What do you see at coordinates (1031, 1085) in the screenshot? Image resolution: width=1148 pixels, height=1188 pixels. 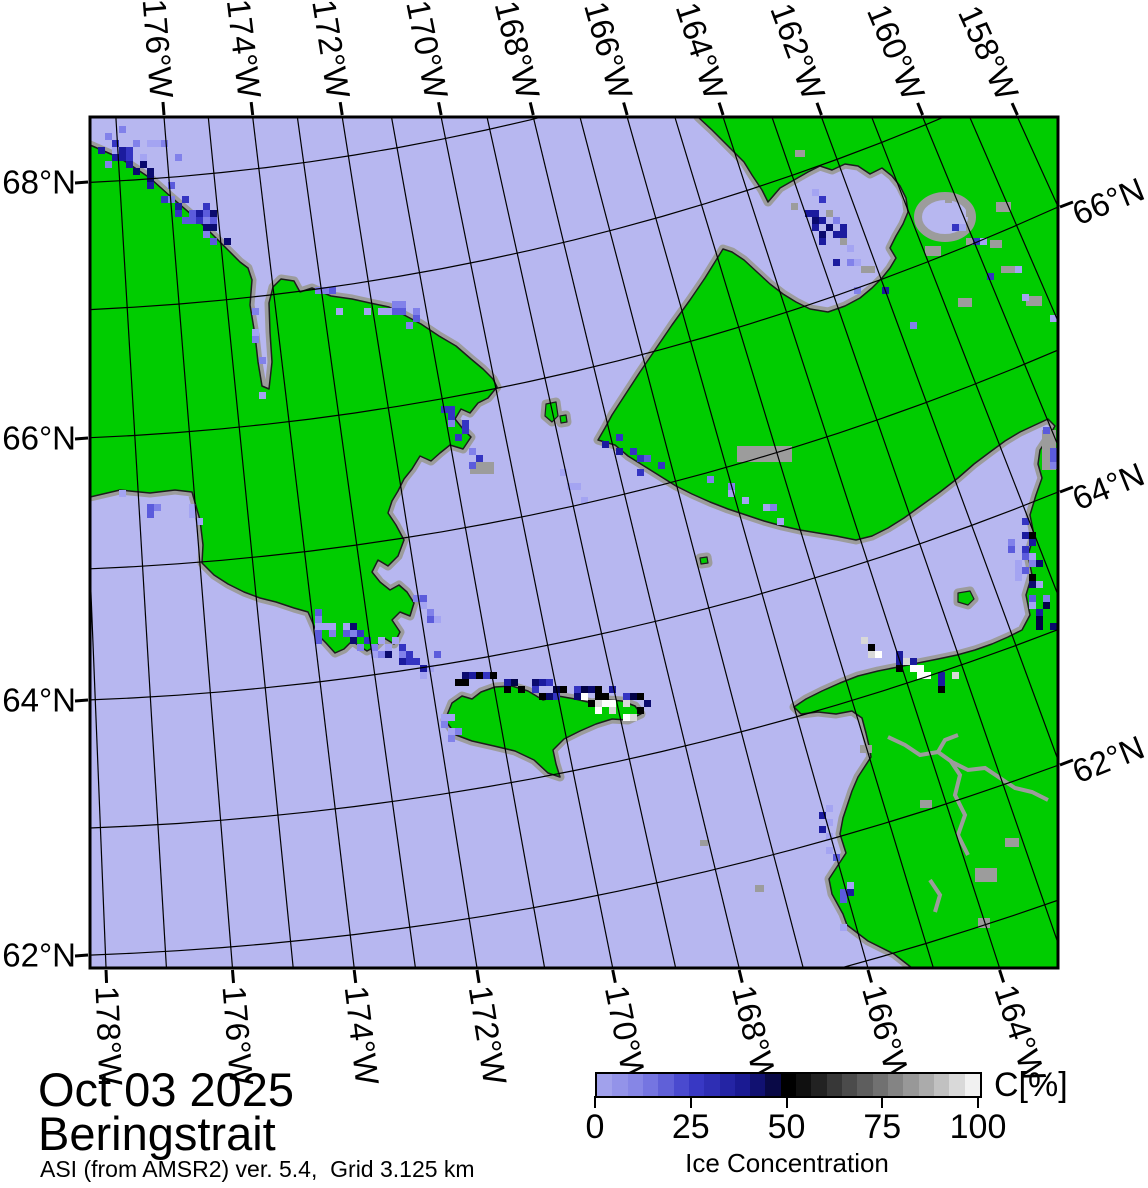 I see `colorbar-unit-label: C[%]` at bounding box center [1031, 1085].